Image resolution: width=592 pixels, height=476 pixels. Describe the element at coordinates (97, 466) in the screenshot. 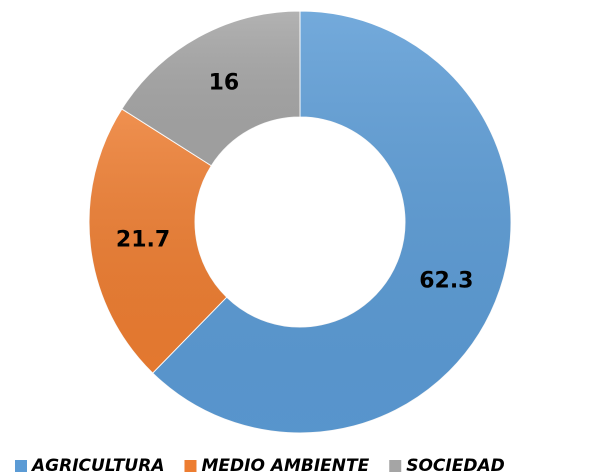

I see `legend-label: AGRICULTURA` at that location.